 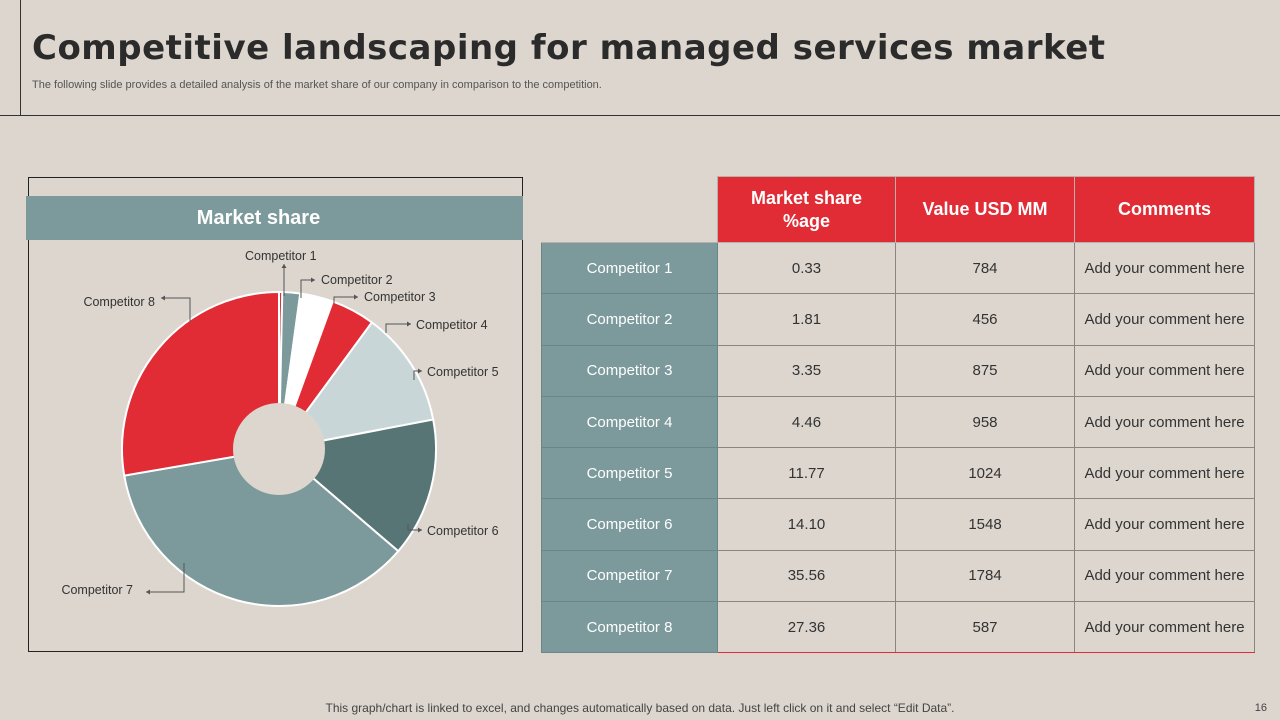 I want to click on market-share-cell: 14.10, so click(x=806, y=524).